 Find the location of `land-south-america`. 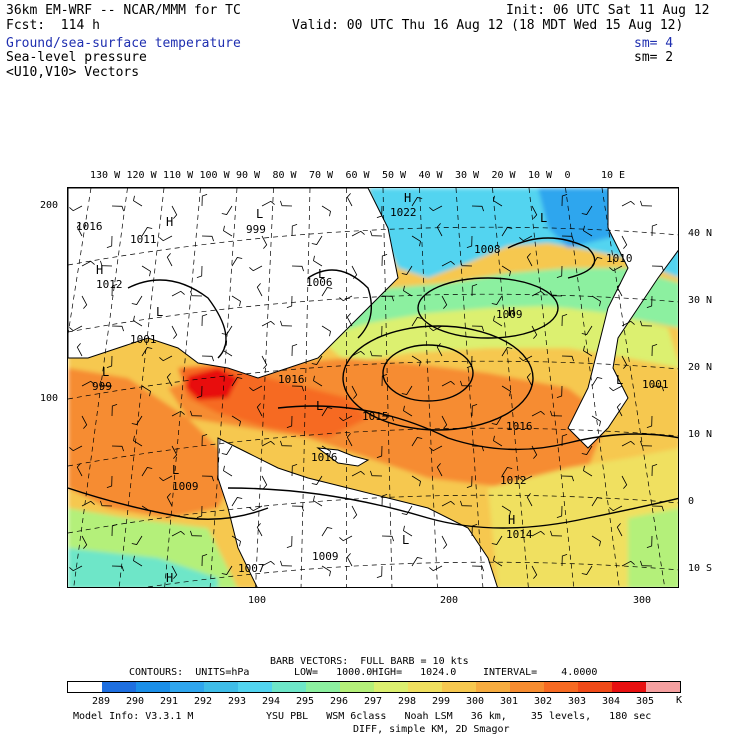

land-south-america is located at coordinates (357, 512).